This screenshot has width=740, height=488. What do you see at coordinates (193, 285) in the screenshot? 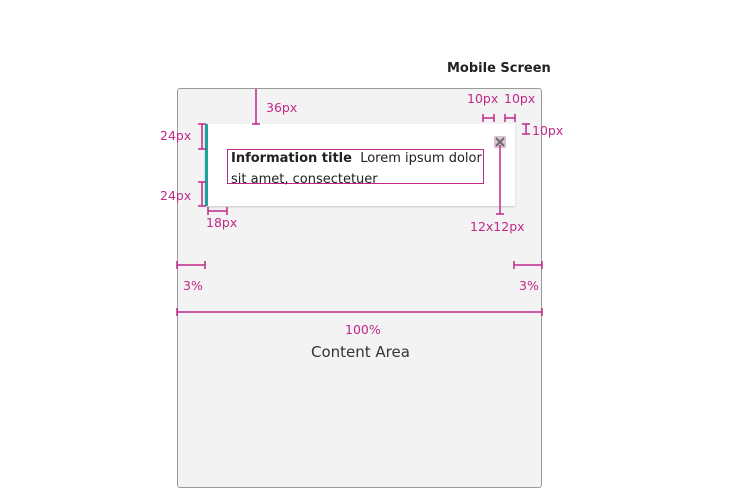
I see `annotation-margin-left: 3%` at bounding box center [193, 285].